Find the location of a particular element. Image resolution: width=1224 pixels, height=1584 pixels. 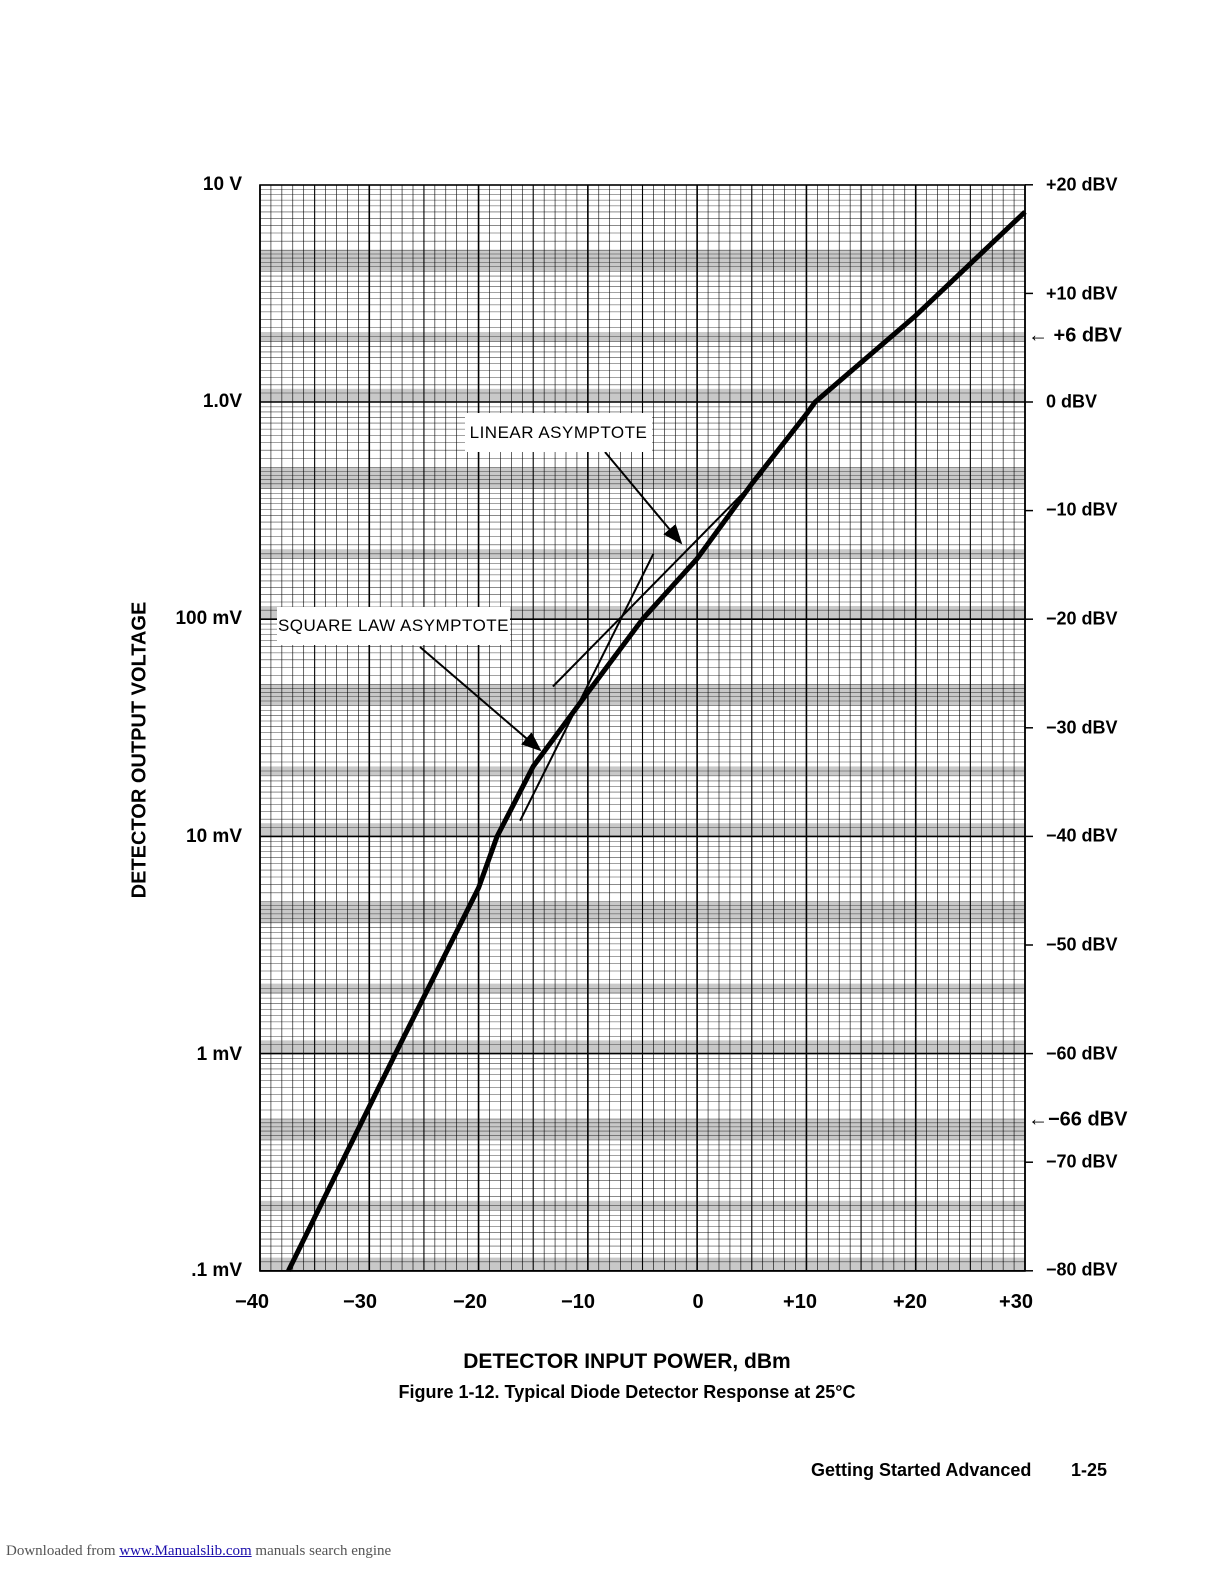

x-tick-label: −20 is located at coordinates (470, 1302).